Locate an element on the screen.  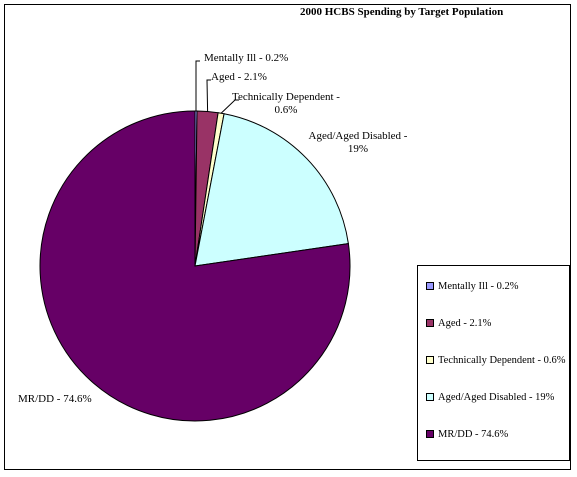
legend-item-mentally-ill: Mentally Ill - 0.2% is located at coordinates (472, 286).